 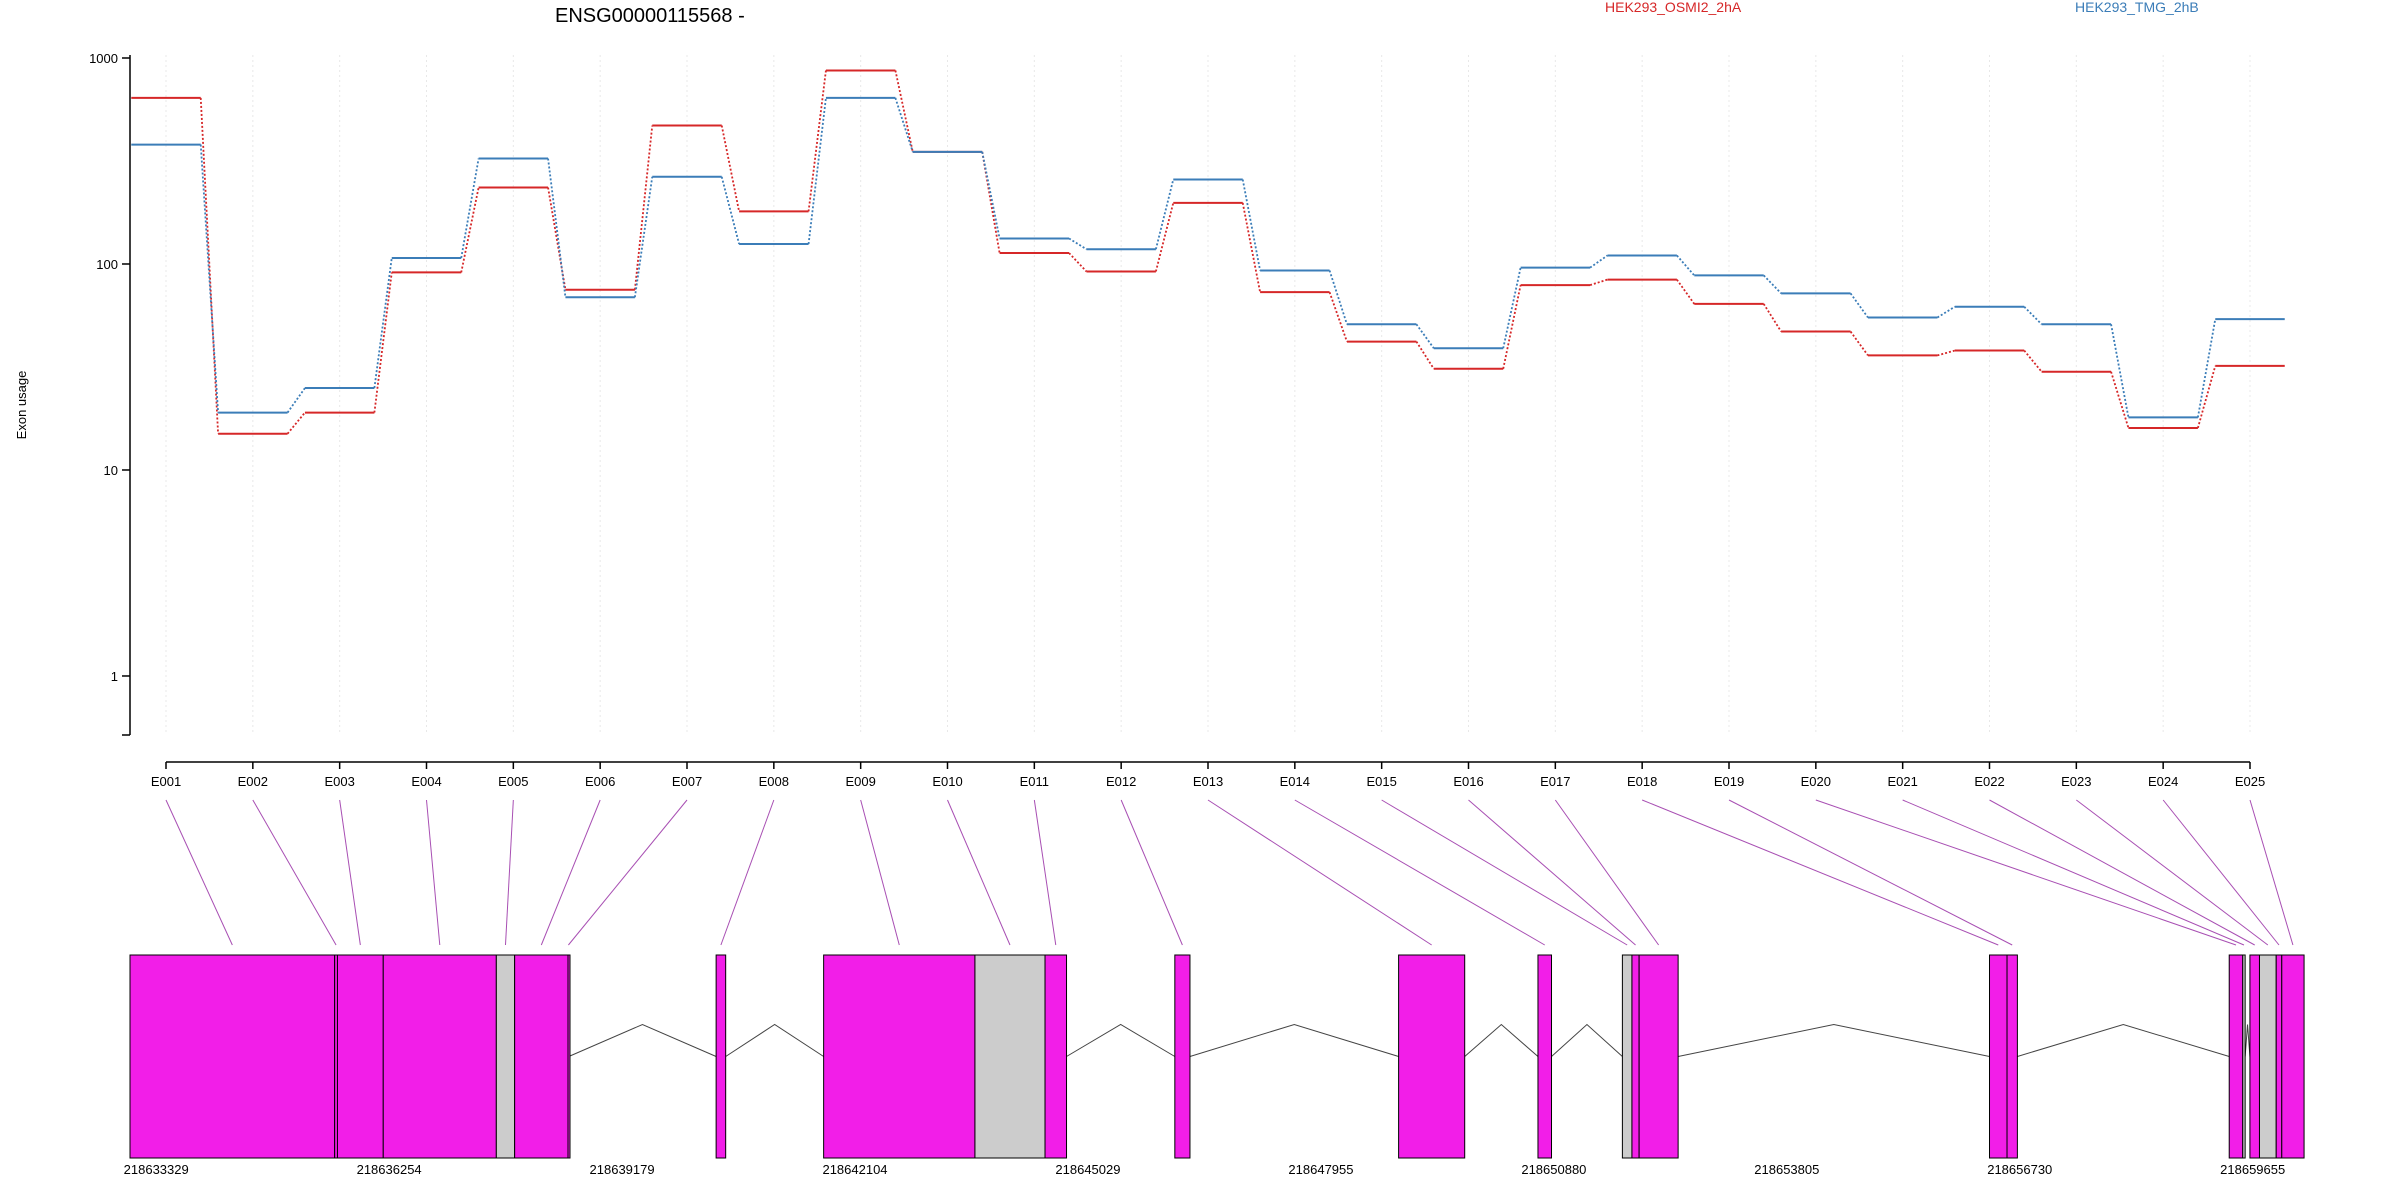 I want to click on x-tick-label-e018: E018, so click(x=1642, y=781).